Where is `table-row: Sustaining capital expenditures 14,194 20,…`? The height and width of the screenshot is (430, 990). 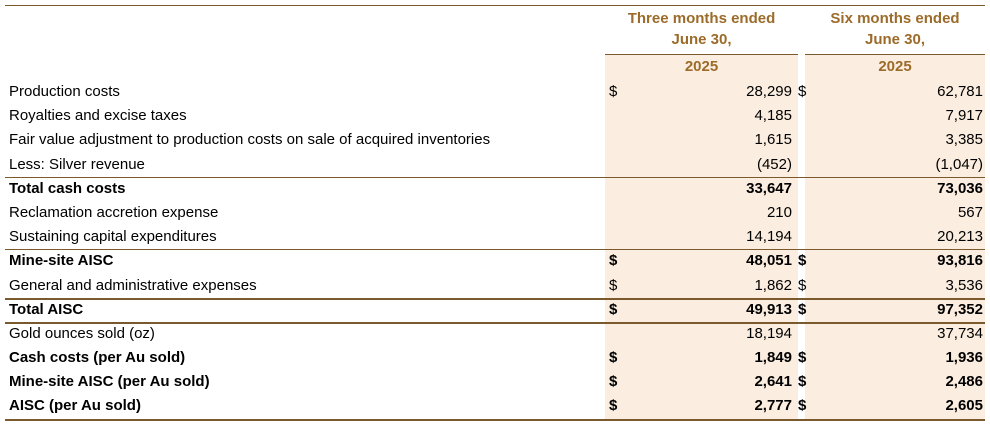
table-row: Sustaining capital expenditures 14,194 20,… is located at coordinates (495, 237).